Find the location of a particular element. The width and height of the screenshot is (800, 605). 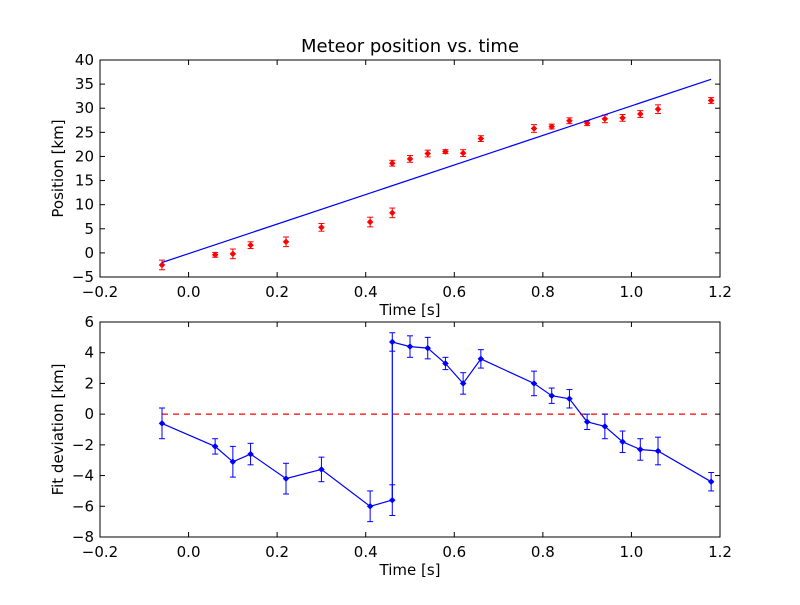

y-tick-label: 20 is located at coordinates (84, 156).